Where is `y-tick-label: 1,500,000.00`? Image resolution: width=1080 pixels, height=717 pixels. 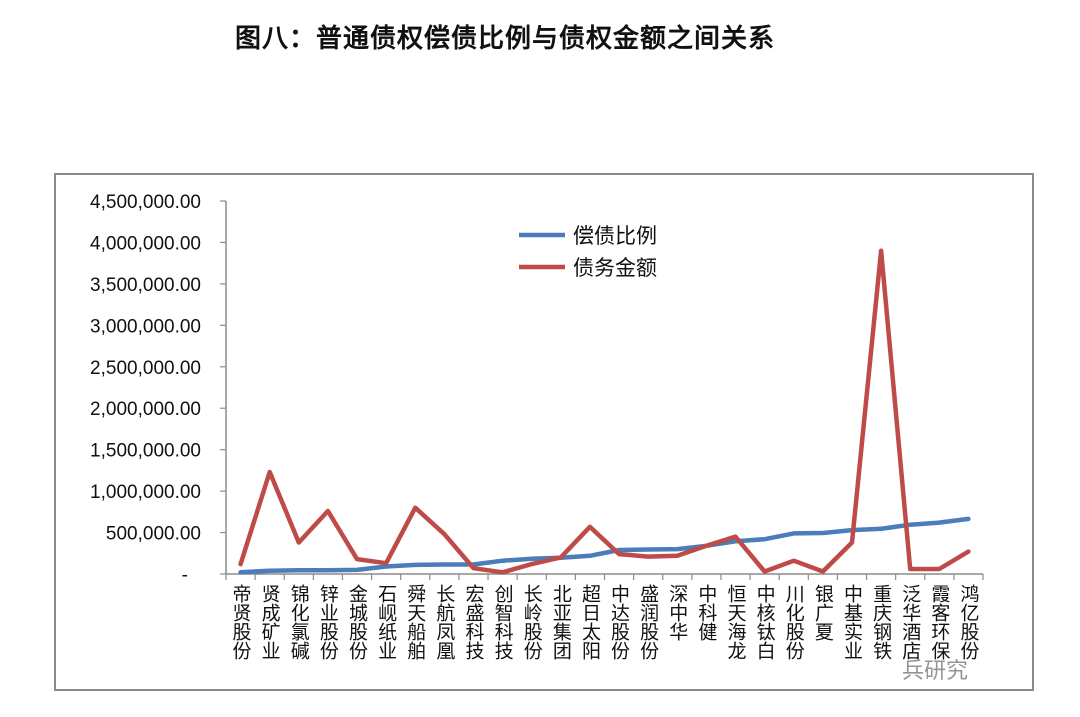
y-tick-label: 1,500,000.00 is located at coordinates (145, 451).